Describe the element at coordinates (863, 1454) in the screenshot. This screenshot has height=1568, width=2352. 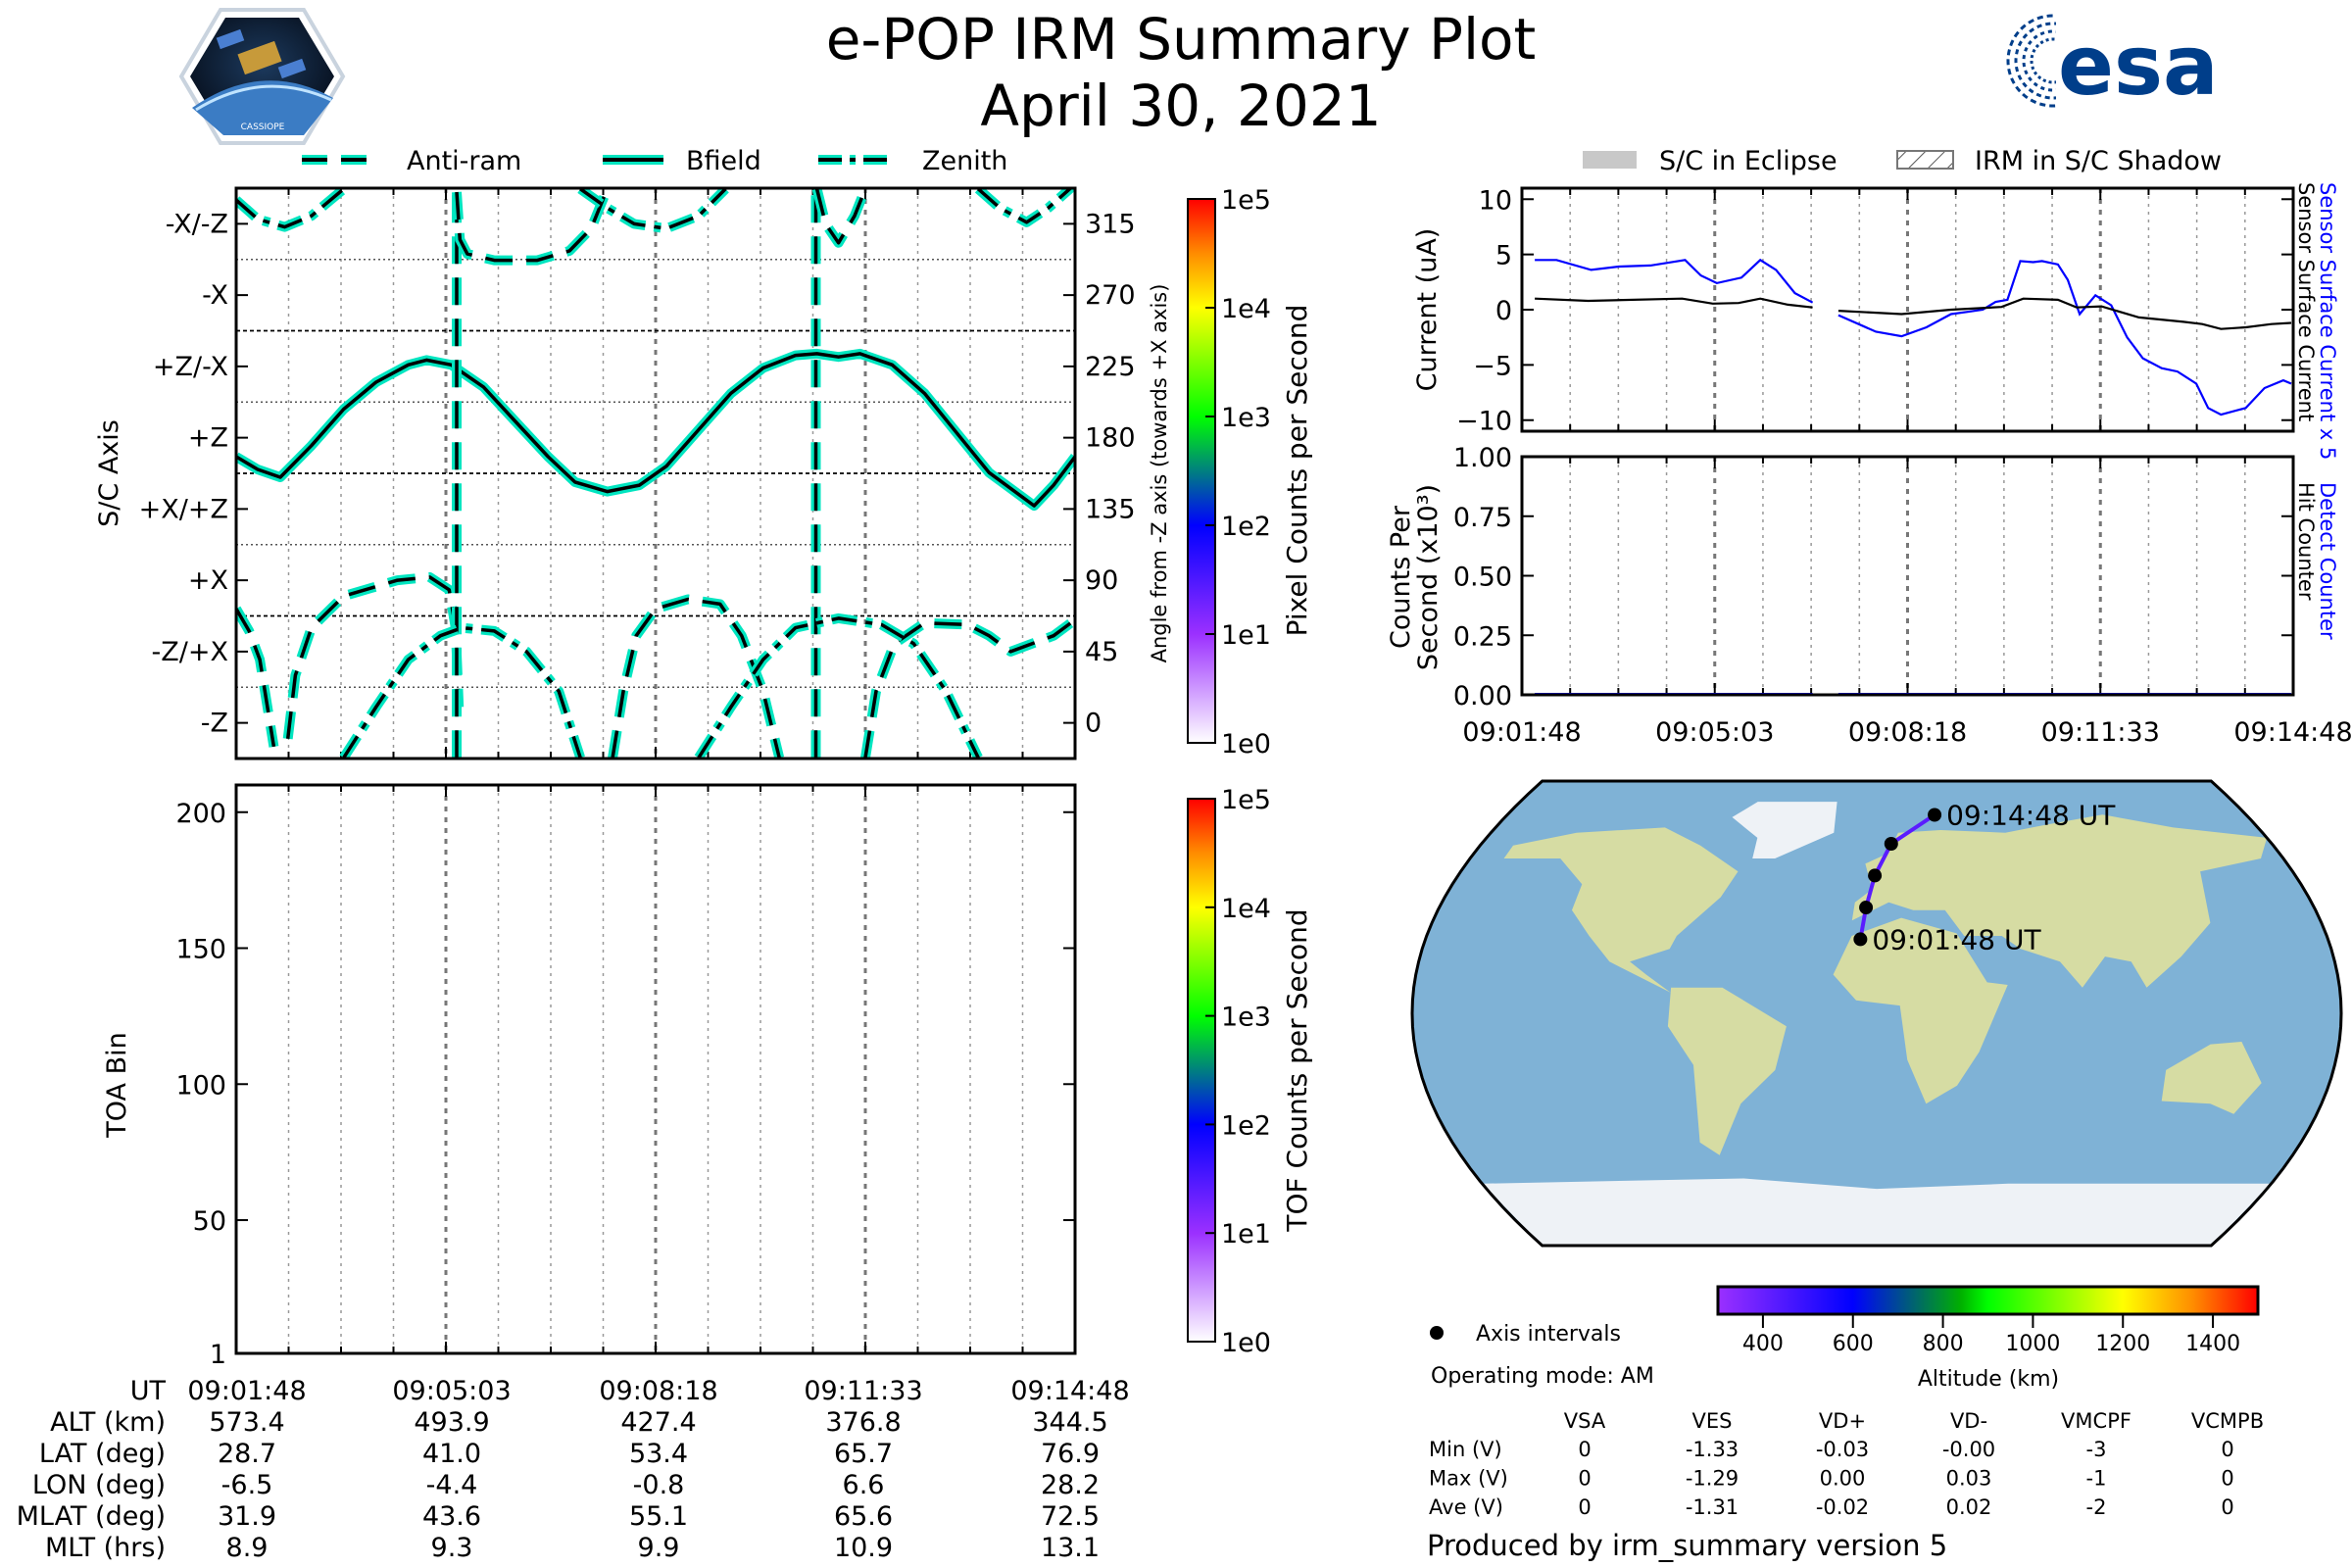
I see `ephemeris-value: 65.7` at that location.